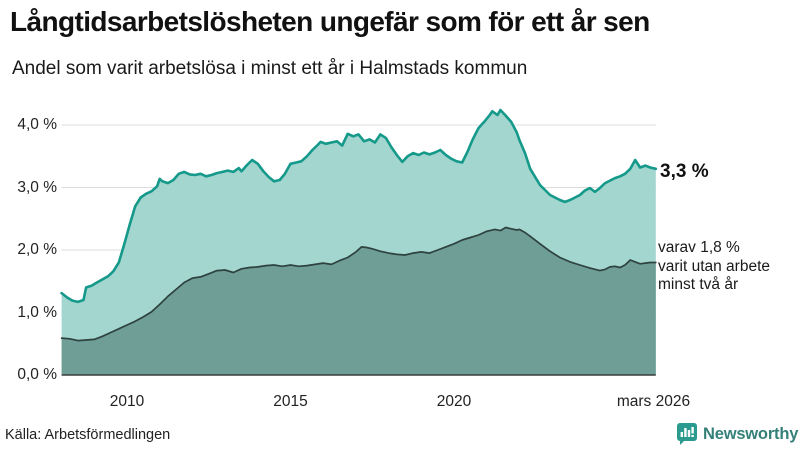 The height and width of the screenshot is (450, 800). I want to click on y-tick-label: 4,0 %, so click(37, 124).